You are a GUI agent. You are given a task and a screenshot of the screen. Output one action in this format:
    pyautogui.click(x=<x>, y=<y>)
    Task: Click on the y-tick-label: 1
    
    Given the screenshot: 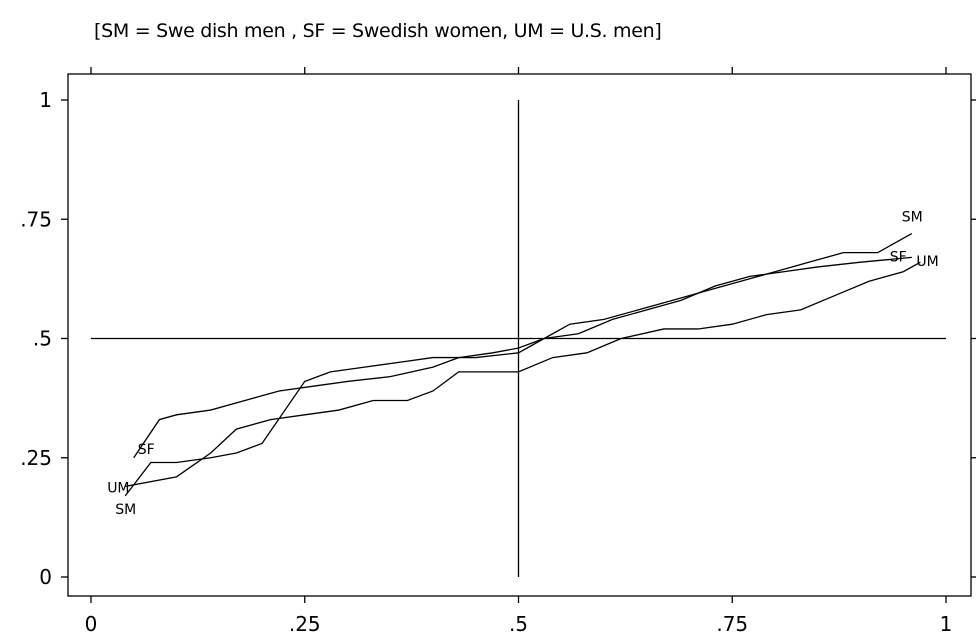 What is the action you would take?
    pyautogui.click(x=45, y=100)
    